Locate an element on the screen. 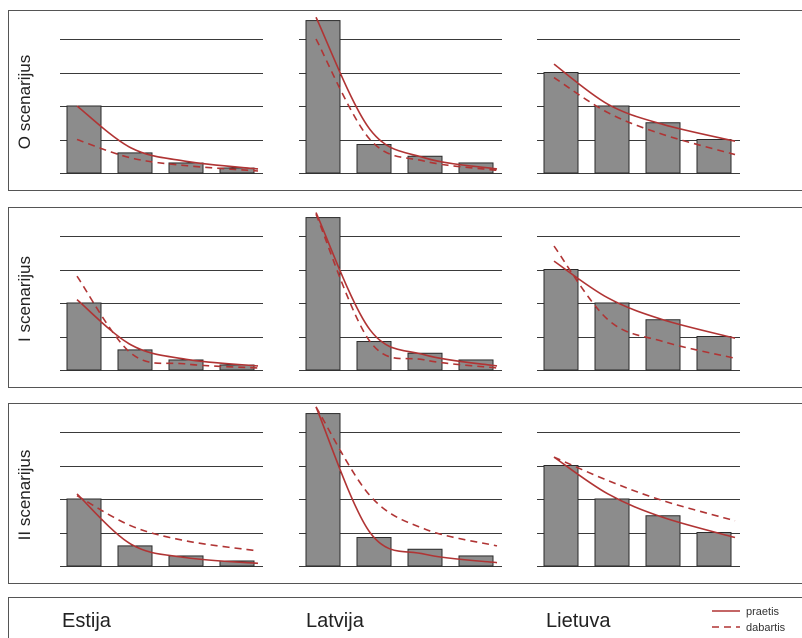 The image size is (802, 638). bottom-label-frame is located at coordinates (405, 617).